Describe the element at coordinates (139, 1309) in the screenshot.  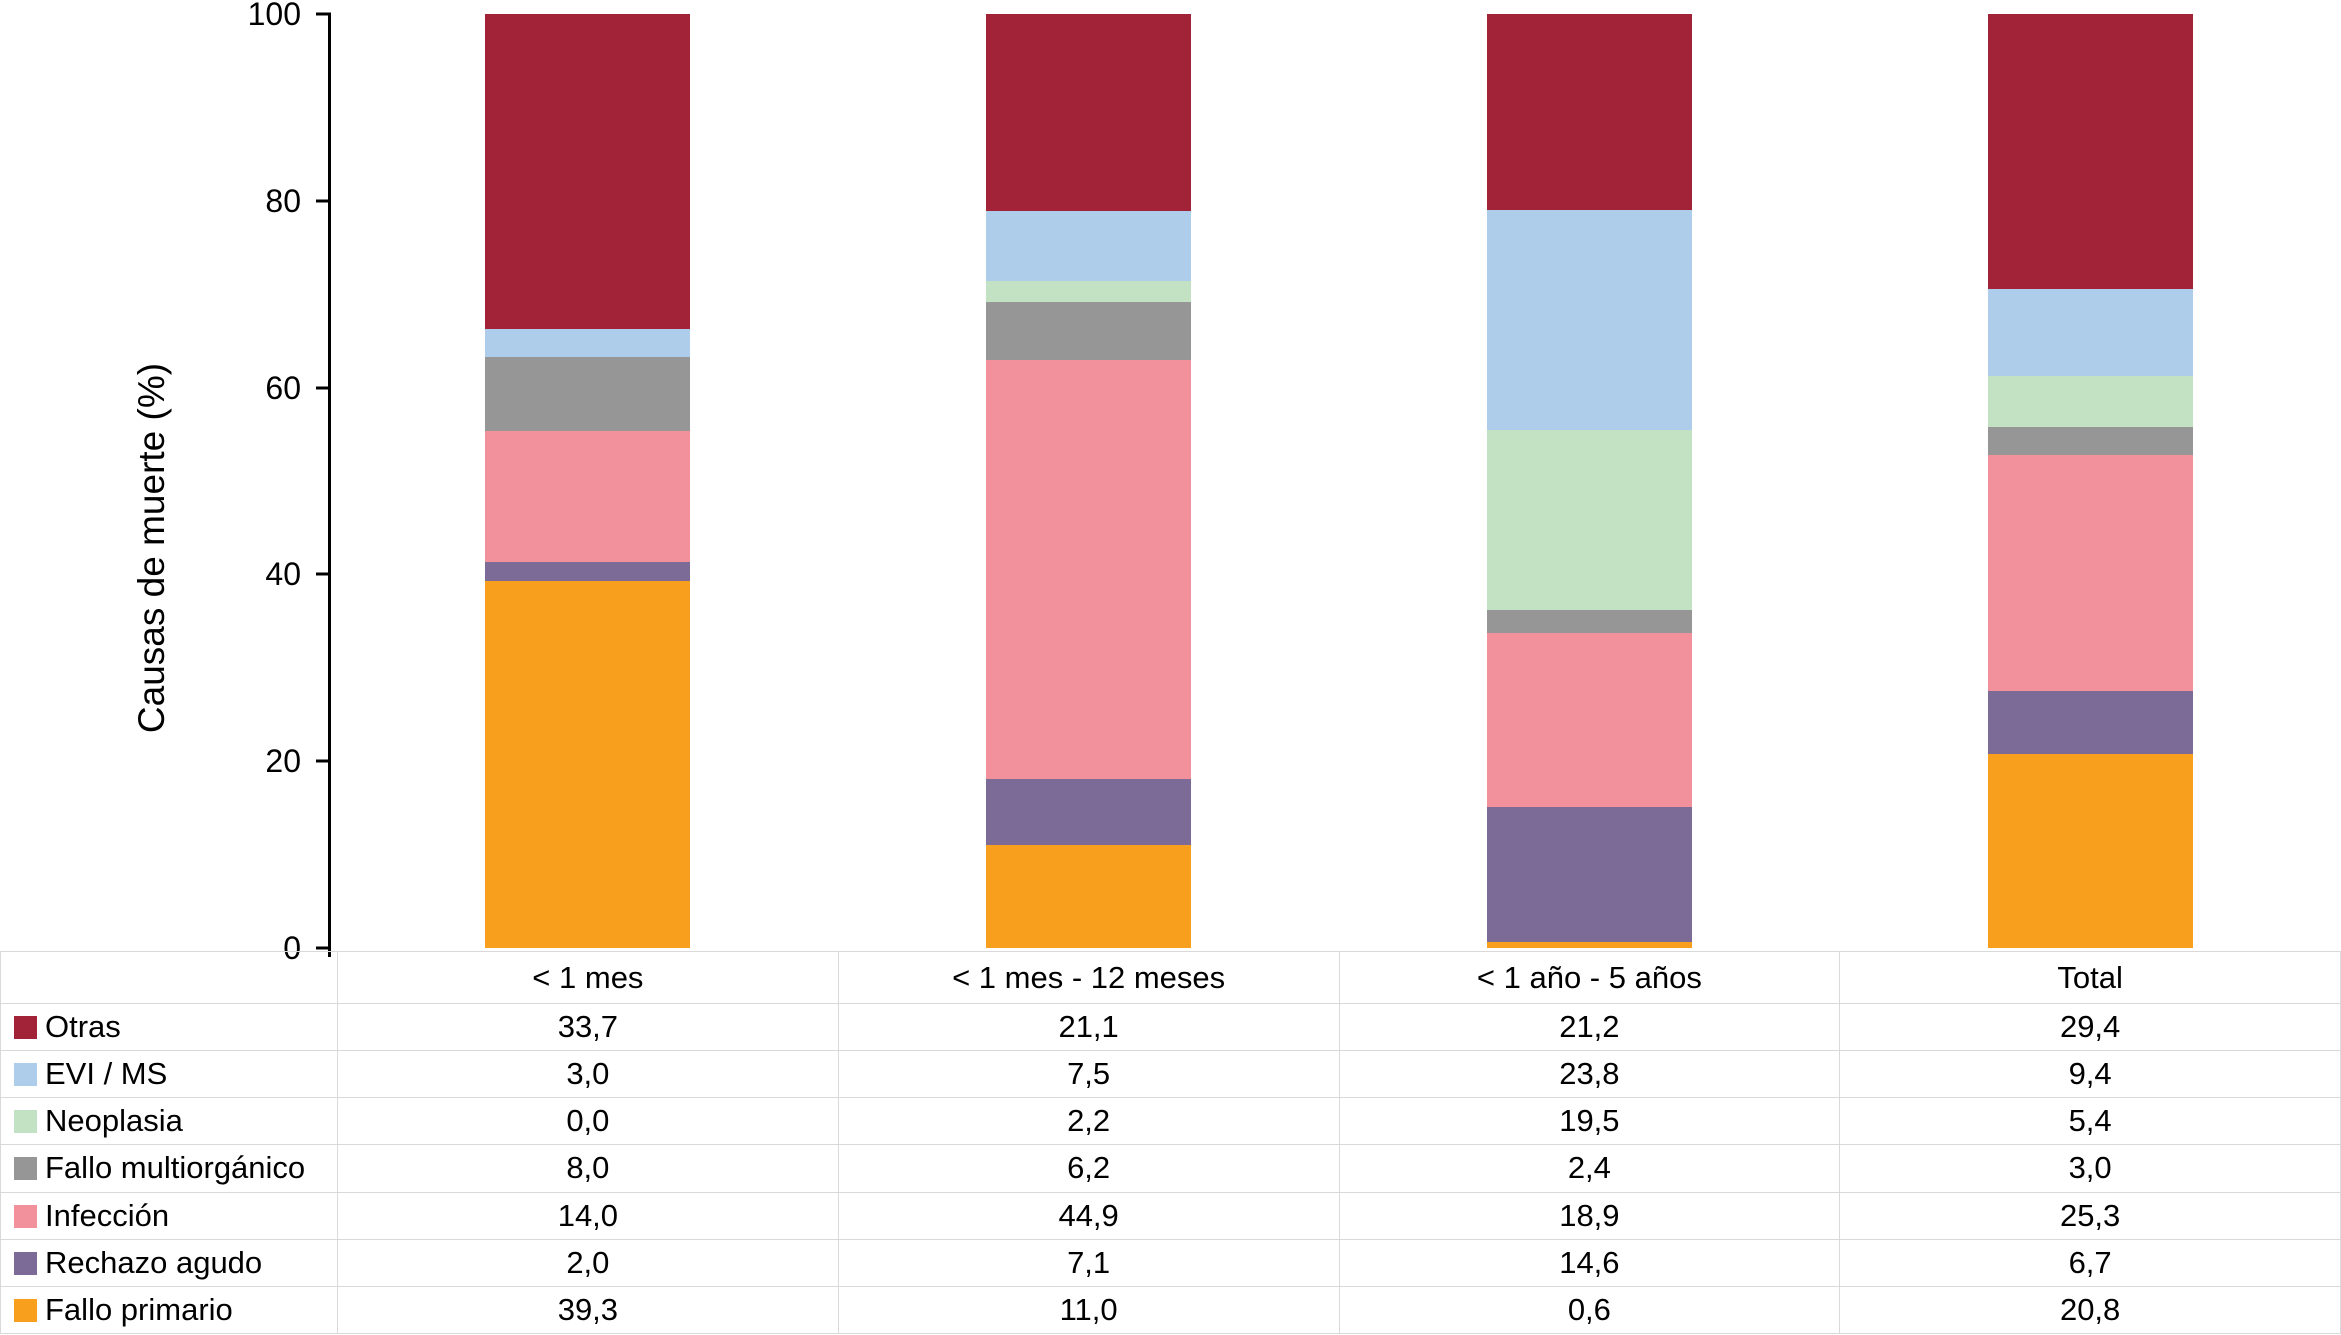
I see `row-label: Fallo primario` at that location.